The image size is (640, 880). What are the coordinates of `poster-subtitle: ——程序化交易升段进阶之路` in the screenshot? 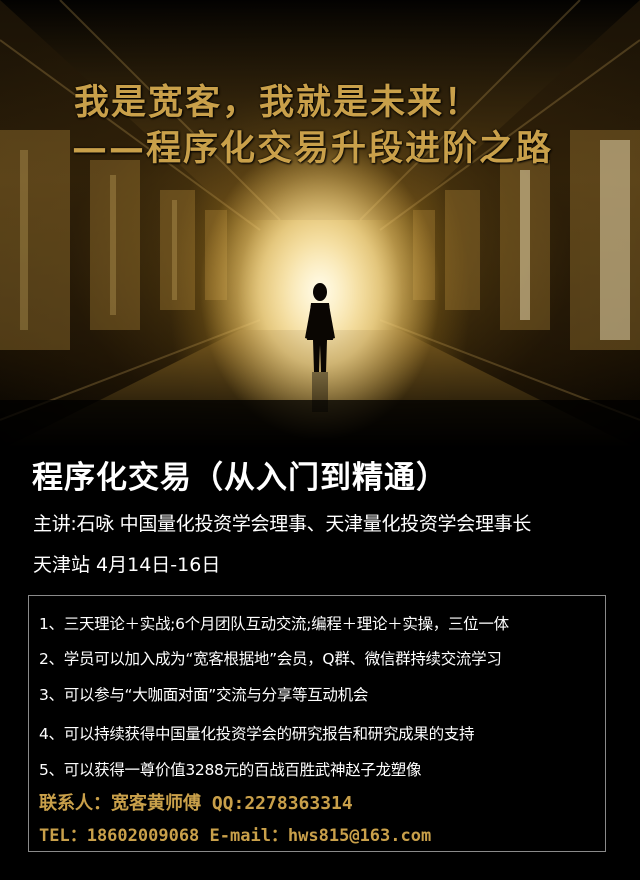 It's located at (313, 149).